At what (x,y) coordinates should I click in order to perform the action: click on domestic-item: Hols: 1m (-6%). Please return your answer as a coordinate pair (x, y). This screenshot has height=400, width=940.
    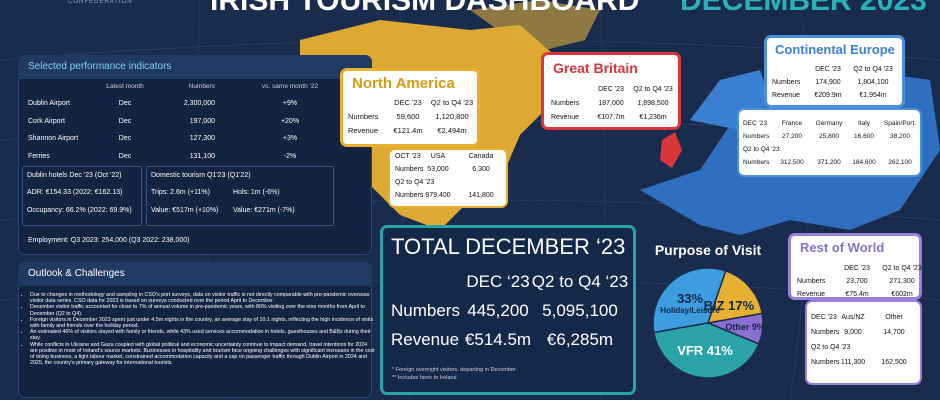
    Looking at the image, I should click on (256, 192).